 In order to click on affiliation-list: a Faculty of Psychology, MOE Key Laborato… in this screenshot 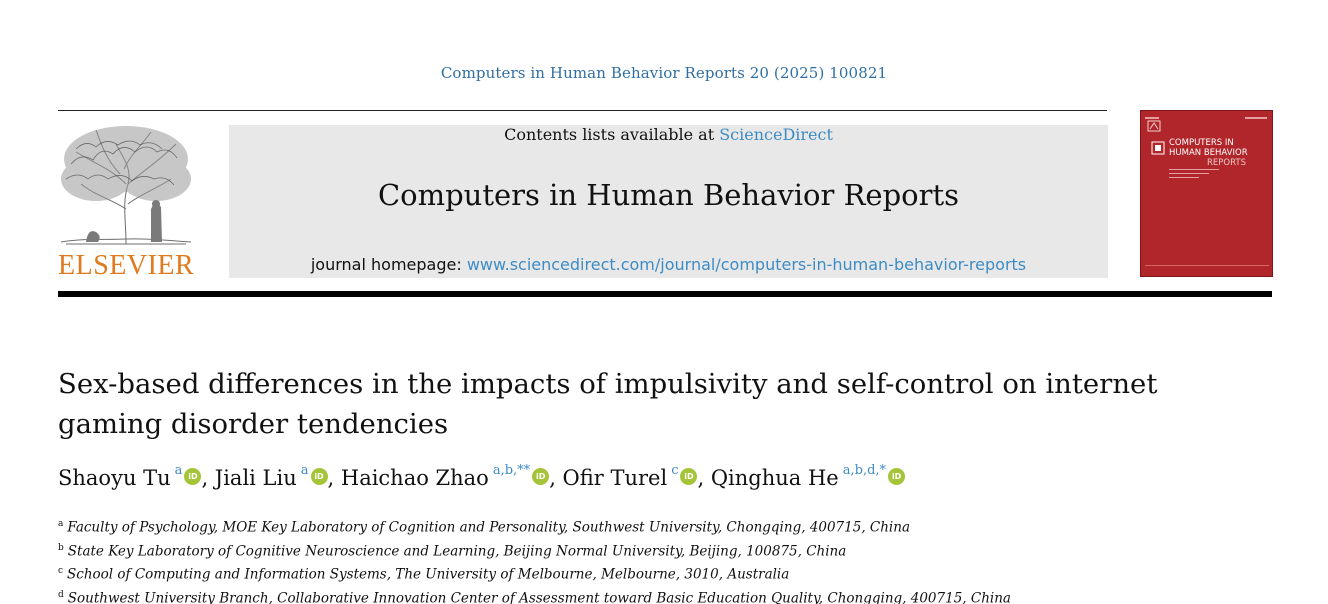, I will do `click(658, 559)`.